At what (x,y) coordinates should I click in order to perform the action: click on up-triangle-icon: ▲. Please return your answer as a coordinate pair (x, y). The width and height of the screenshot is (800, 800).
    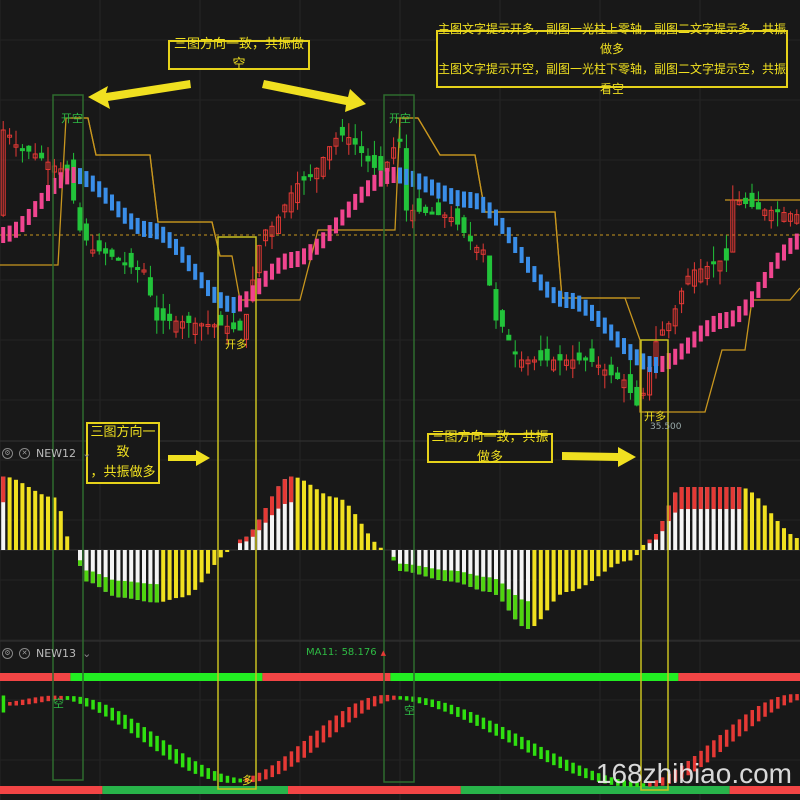
    Looking at the image, I should click on (383, 652).